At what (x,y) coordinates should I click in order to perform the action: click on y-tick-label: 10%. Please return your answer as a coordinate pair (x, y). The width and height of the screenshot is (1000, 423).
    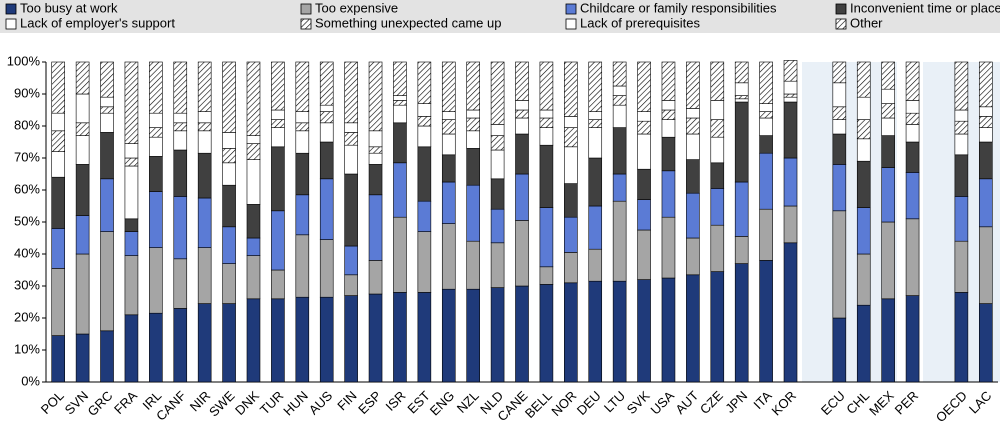
    Looking at the image, I should click on (27, 348).